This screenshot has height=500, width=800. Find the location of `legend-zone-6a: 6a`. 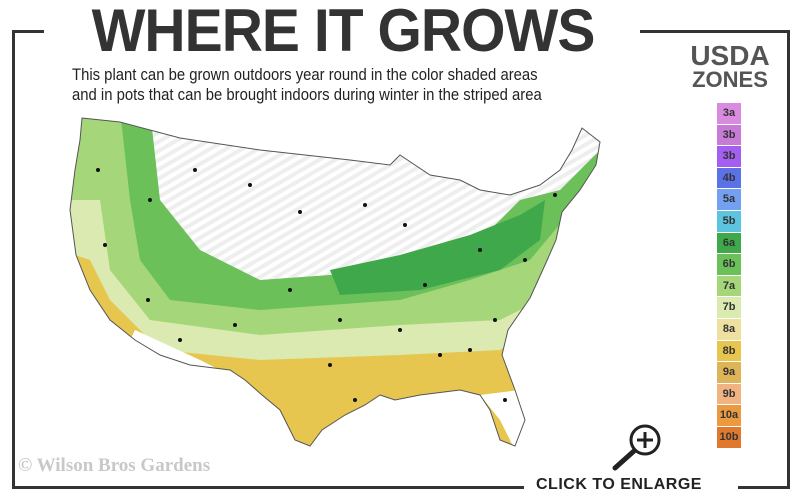

legend-zone-6a: 6a is located at coordinates (729, 243).